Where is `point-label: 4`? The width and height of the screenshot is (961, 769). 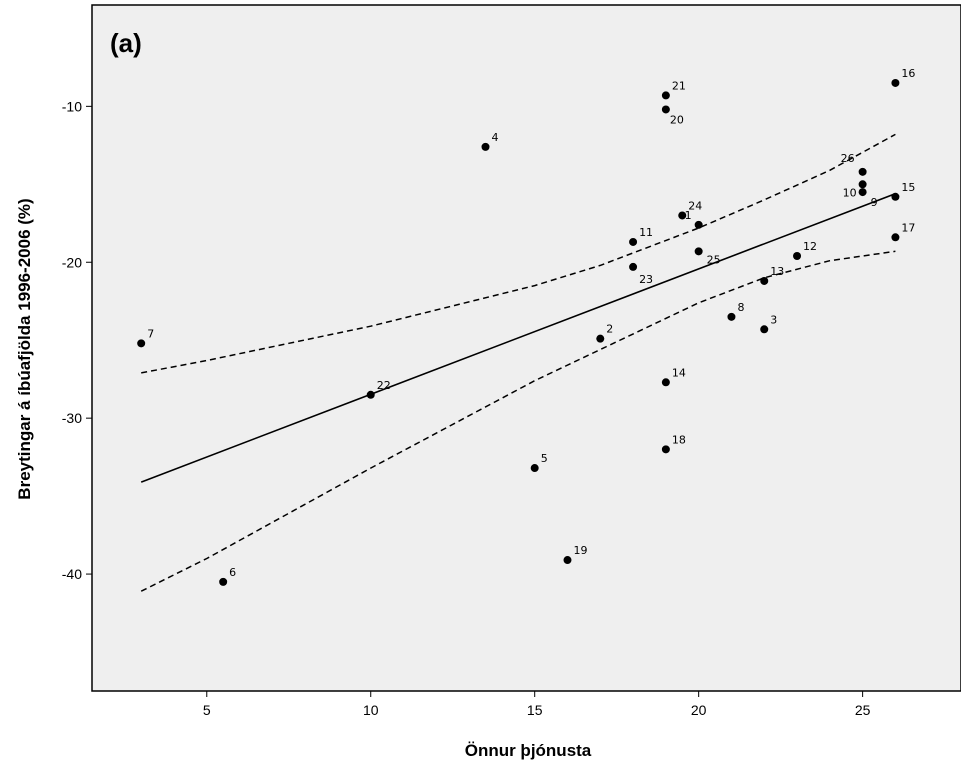
point-label: 4 is located at coordinates (495, 137).